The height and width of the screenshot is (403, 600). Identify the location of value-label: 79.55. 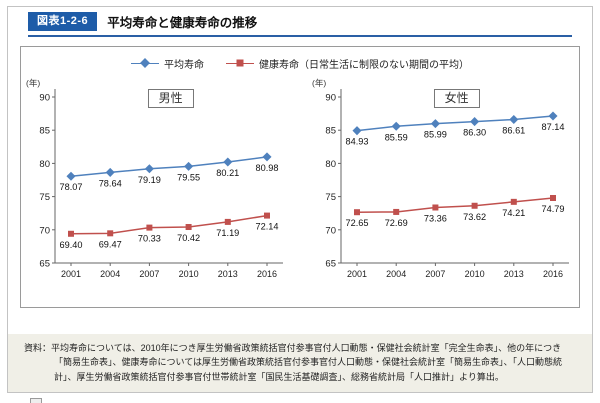
(188, 177).